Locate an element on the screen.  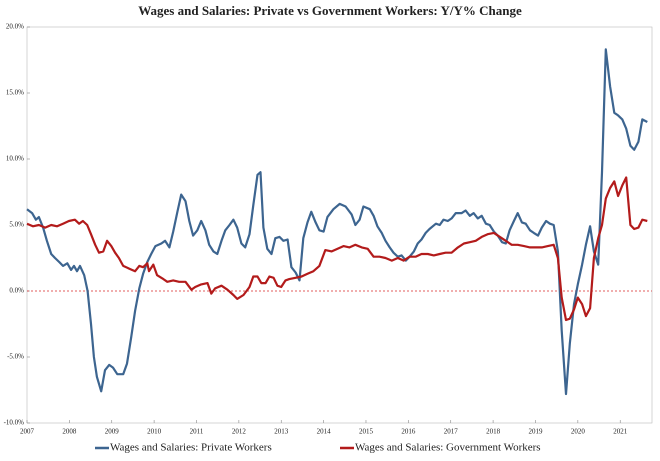
y-tick-label: -5.0% is located at coordinates (15, 357).